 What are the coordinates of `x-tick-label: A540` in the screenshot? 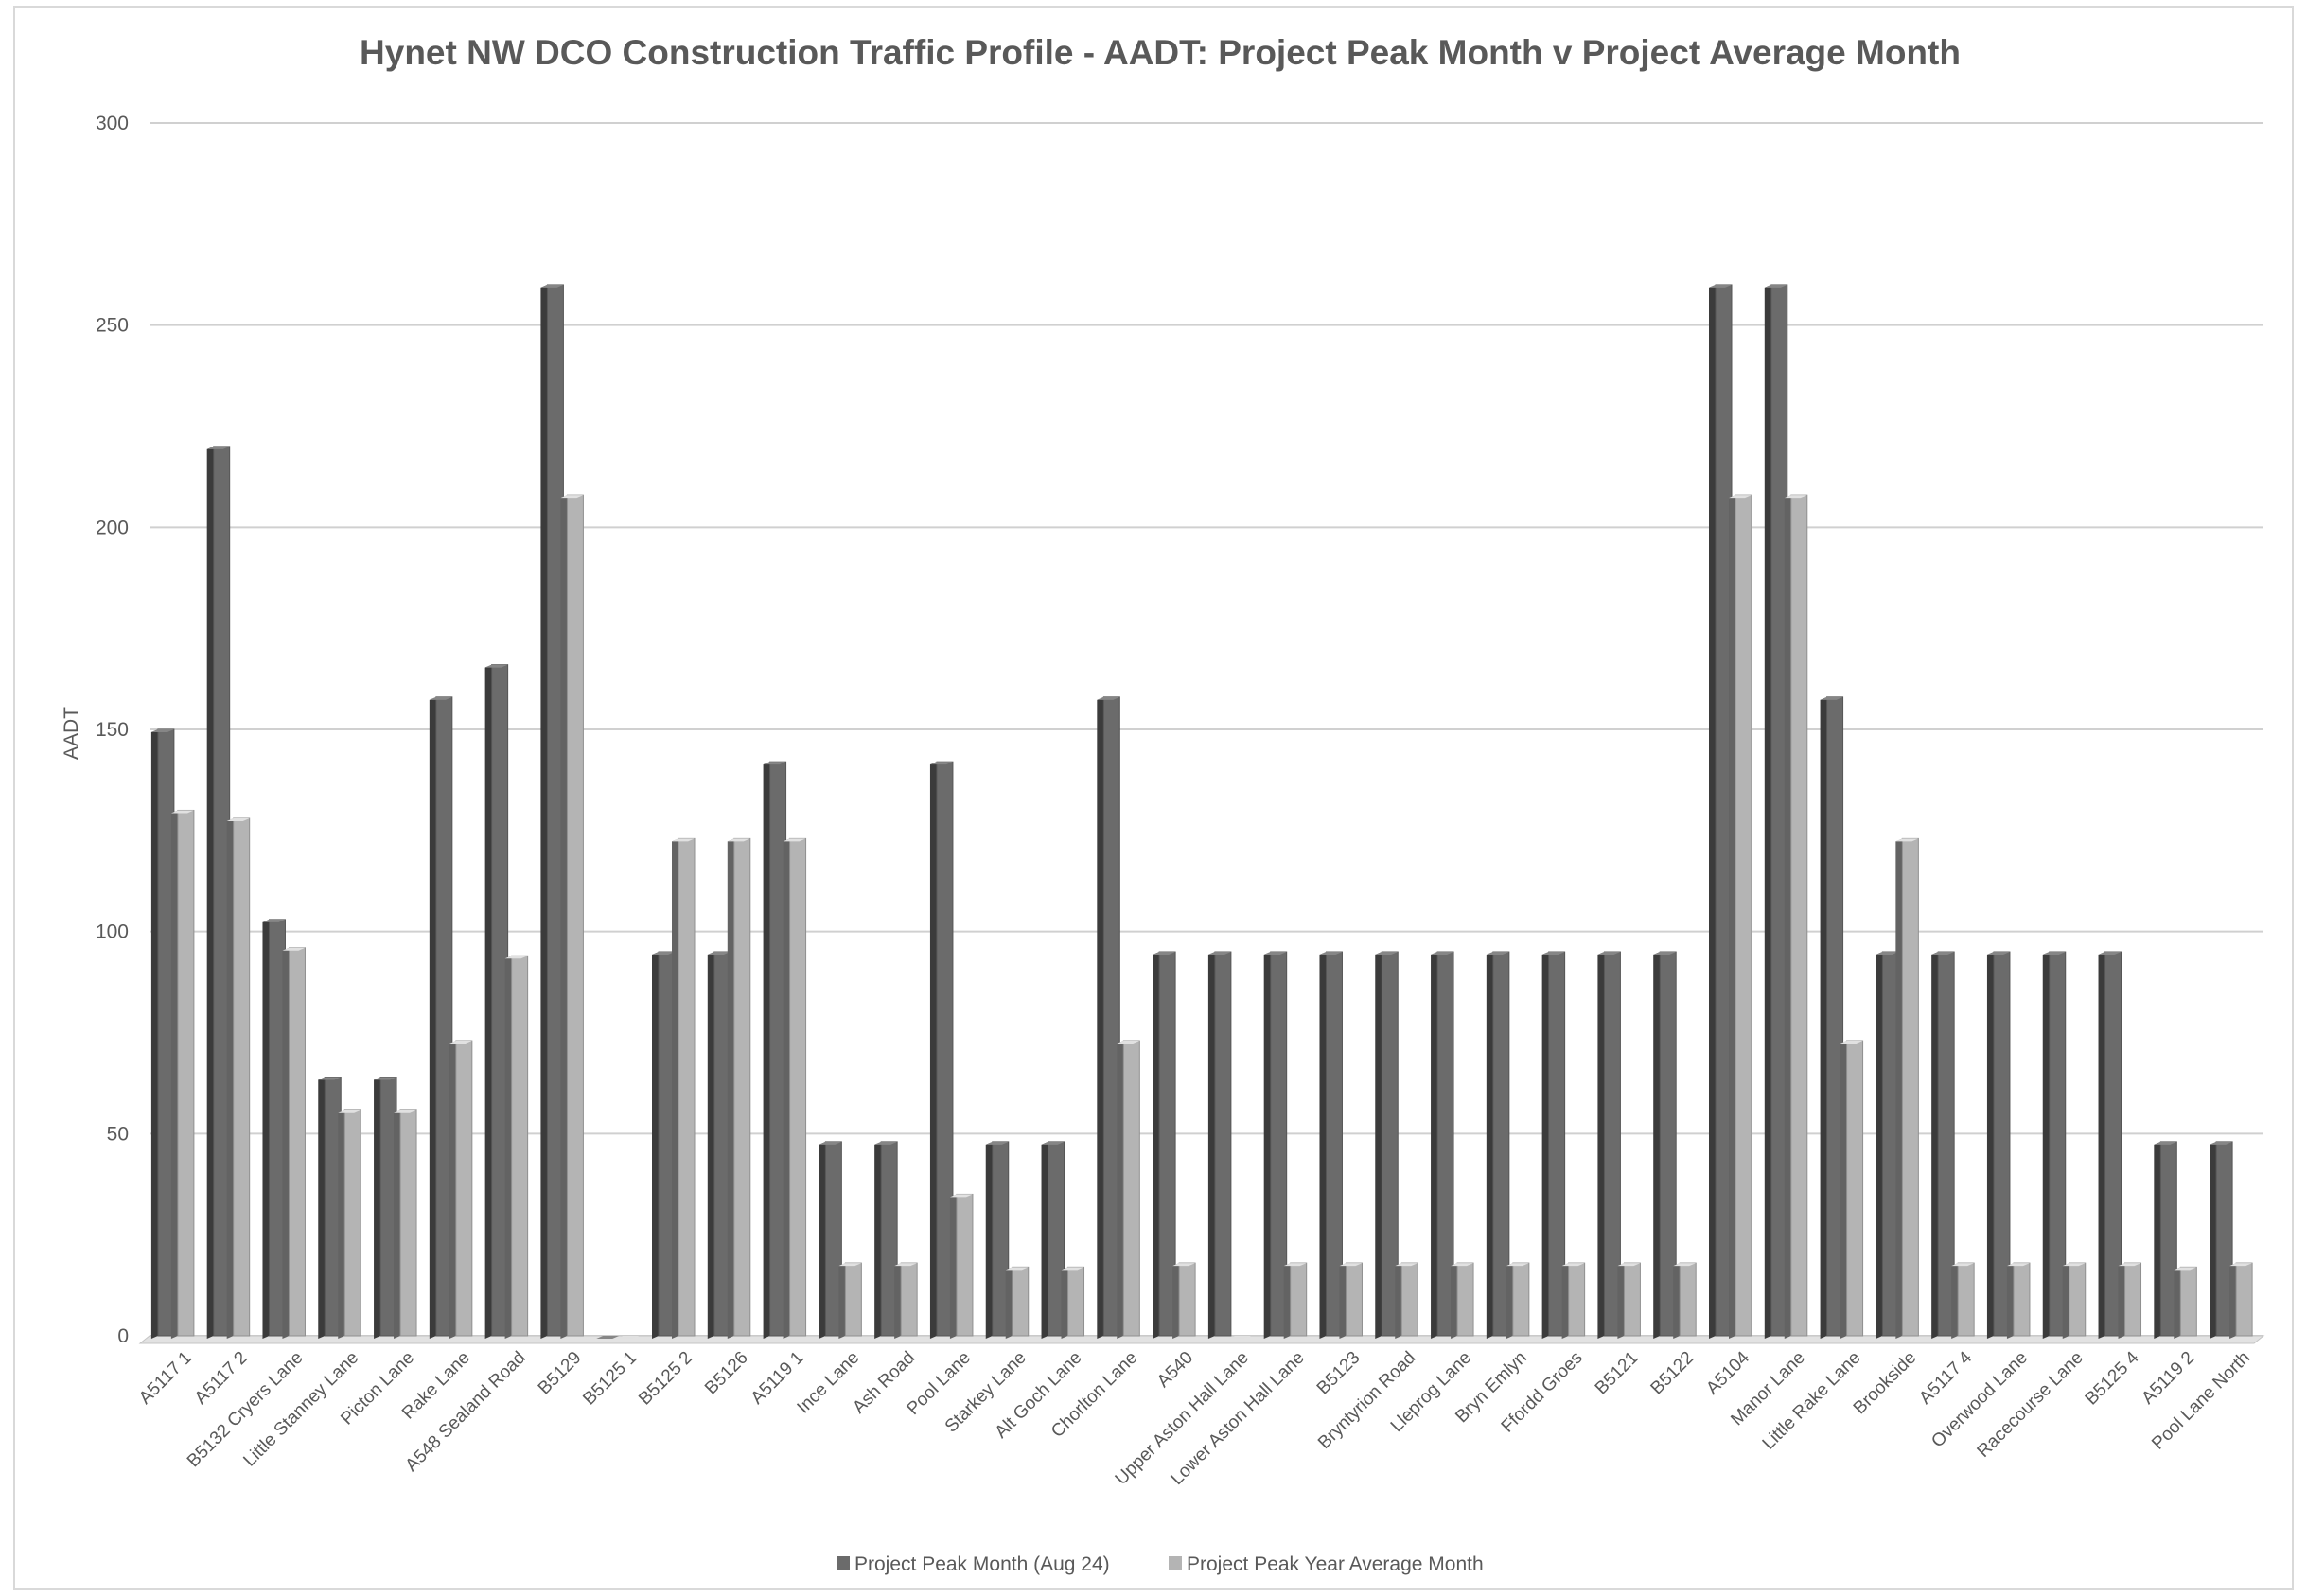 It's located at (1176, 1370).